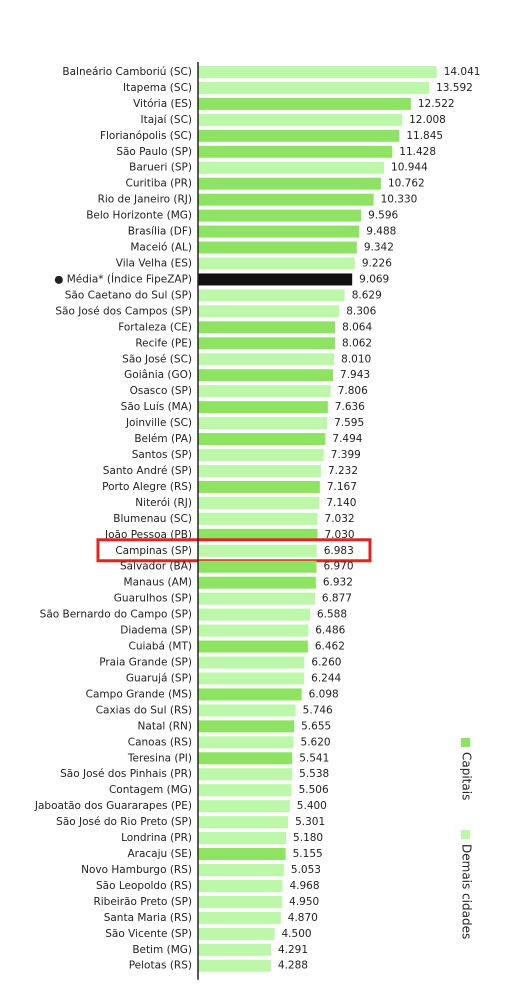  Describe the element at coordinates (116, 615) in the screenshot. I see `category-label: São Bernardo do Campo (SP)` at that location.